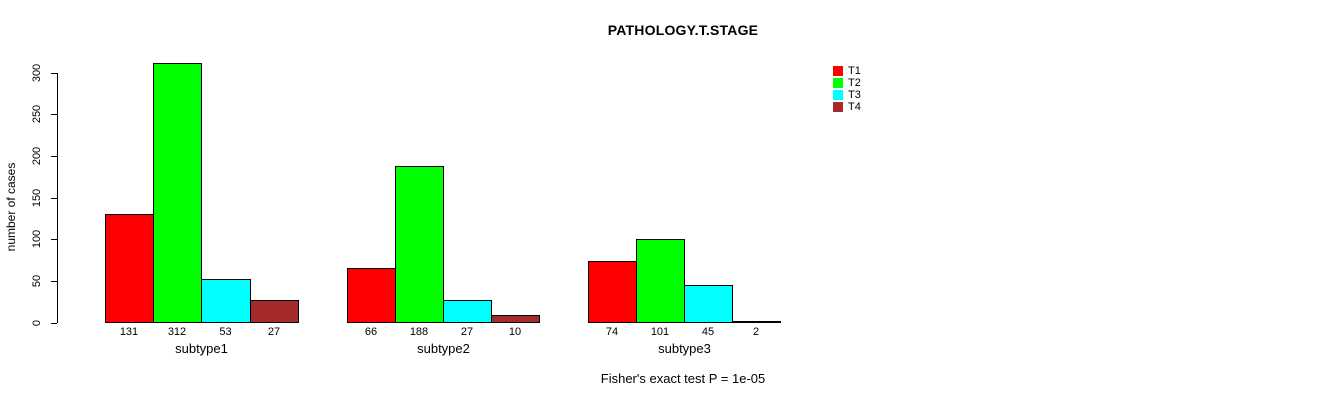 The width and height of the screenshot is (1340, 400). Describe the element at coordinates (37, 114) in the screenshot. I see `y-tick-label: 250` at that location.